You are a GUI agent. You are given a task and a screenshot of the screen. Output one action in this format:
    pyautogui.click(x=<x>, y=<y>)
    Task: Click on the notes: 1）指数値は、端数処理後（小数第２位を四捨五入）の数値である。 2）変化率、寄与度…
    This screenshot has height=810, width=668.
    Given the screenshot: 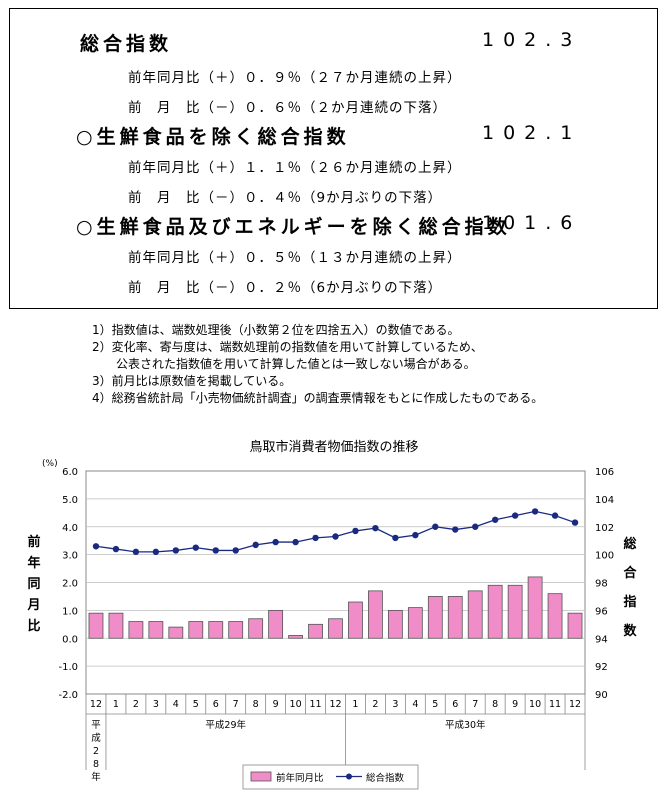 What is the action you would take?
    pyautogui.click(x=317, y=364)
    